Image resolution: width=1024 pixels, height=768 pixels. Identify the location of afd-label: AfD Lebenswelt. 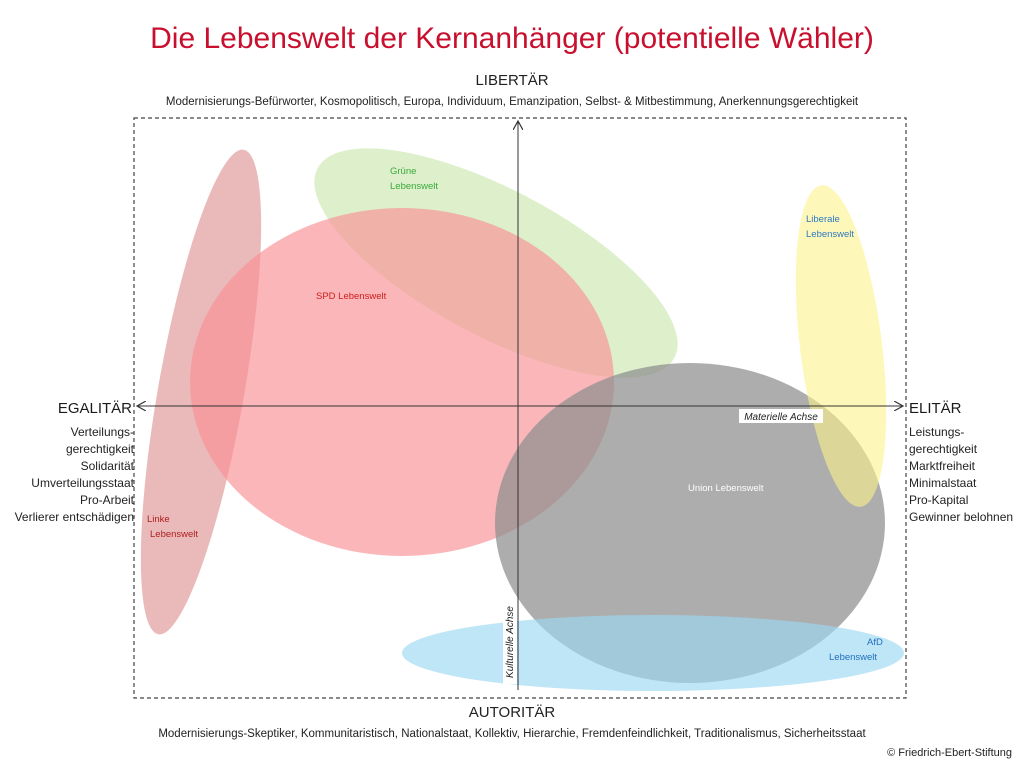
(857, 650).